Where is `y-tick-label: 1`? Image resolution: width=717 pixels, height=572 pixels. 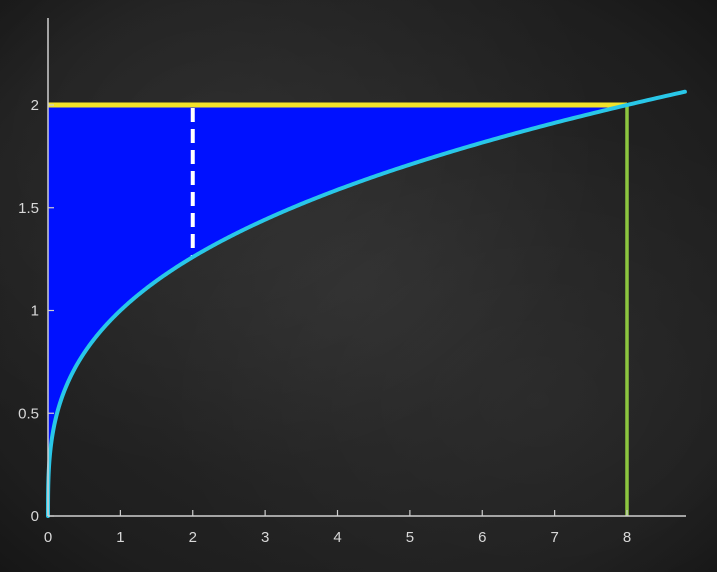 y-tick-label: 1 is located at coordinates (35, 311).